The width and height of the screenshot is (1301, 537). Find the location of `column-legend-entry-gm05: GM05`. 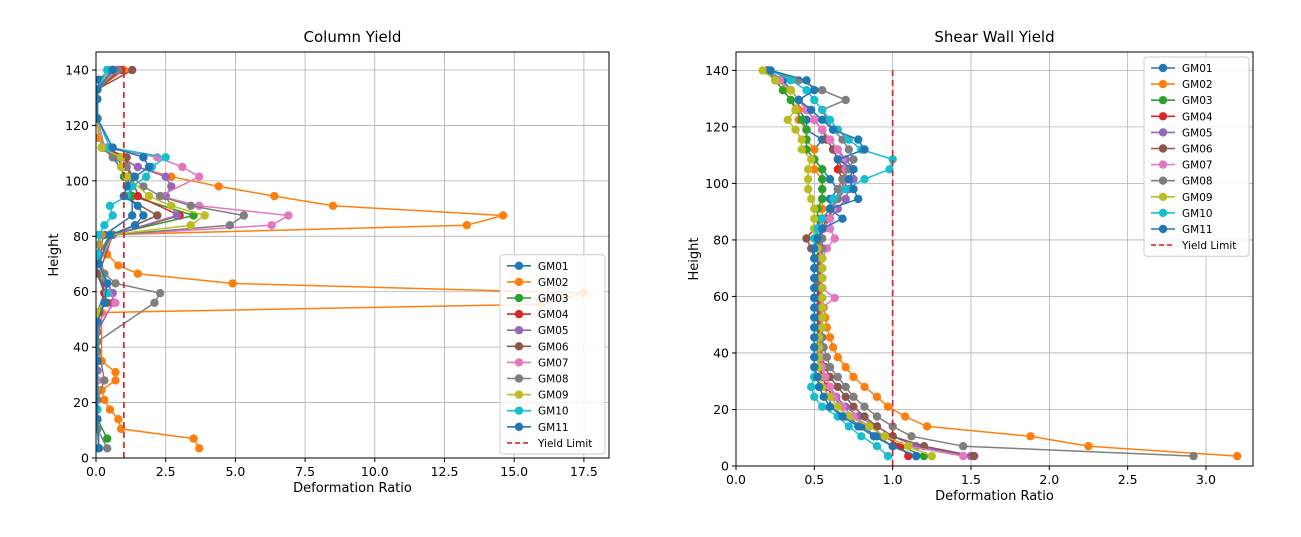

column-legend-entry-gm05: GM05 is located at coordinates (538, 331).